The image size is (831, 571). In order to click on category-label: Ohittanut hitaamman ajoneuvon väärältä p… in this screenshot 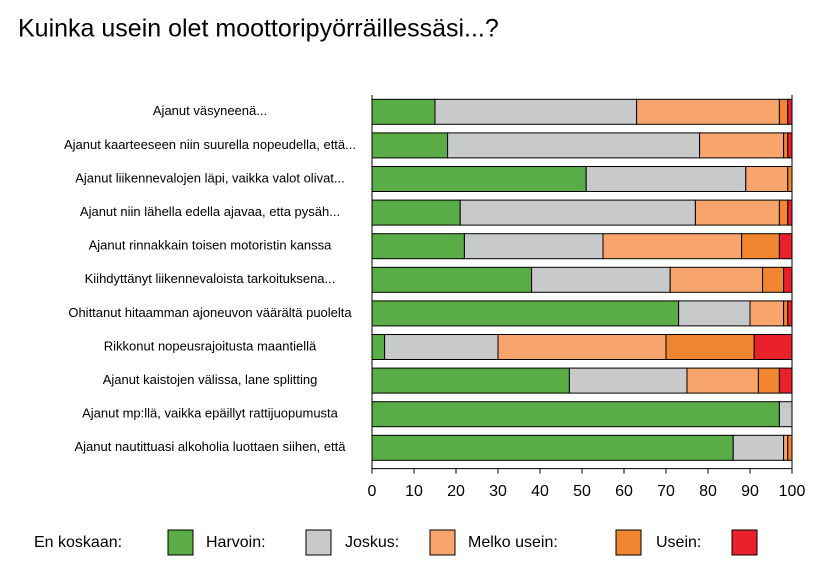, I will do `click(210, 312)`.